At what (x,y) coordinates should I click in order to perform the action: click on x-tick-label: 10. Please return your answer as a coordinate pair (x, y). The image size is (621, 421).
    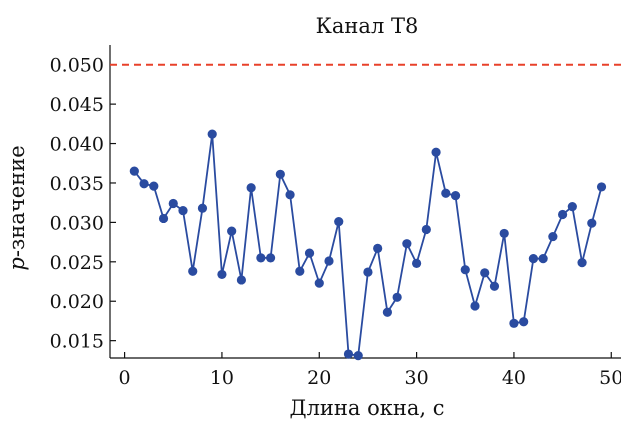
    Looking at the image, I should click on (222, 378).